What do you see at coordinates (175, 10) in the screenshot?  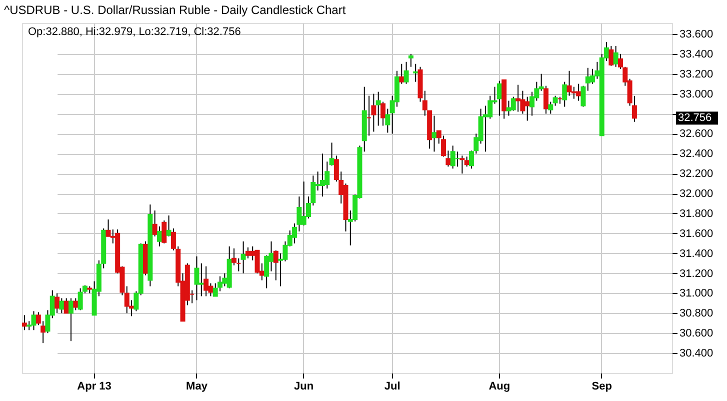 I see `chart-title: ^USDRUB - U.S. Dollar/Russian Ruble - Daily Candlestick Chart` at bounding box center [175, 10].